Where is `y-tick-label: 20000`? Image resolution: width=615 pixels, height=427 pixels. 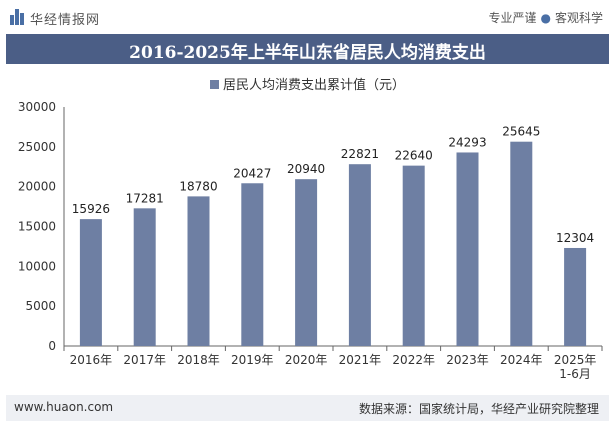 y-tick-label: 20000 is located at coordinates (37, 187).